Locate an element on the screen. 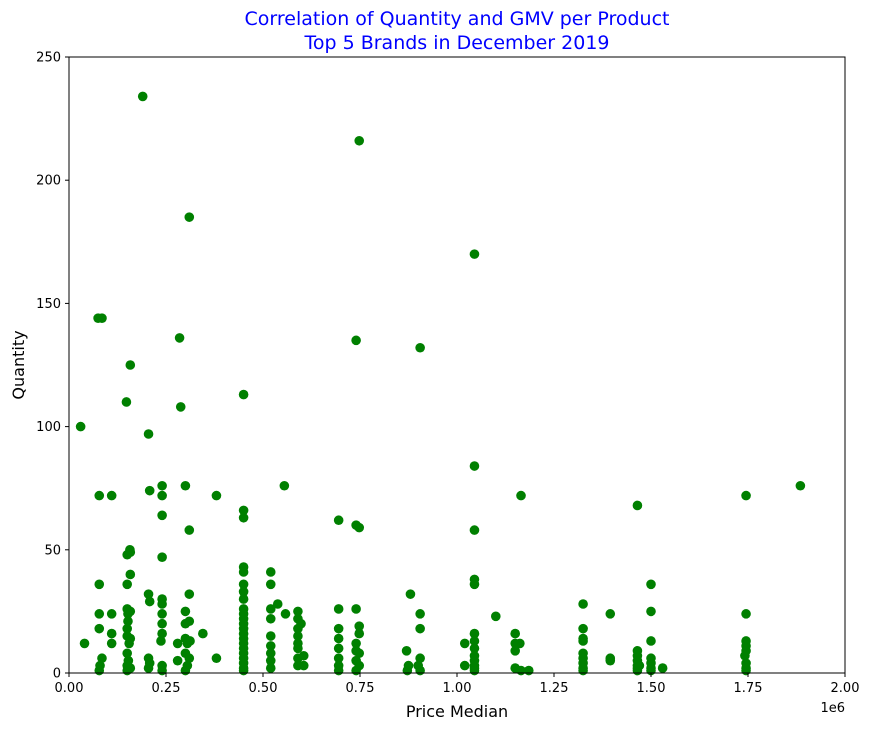 This screenshot has height=730, width=869. x-tick-label: 1.50 is located at coordinates (651, 688).